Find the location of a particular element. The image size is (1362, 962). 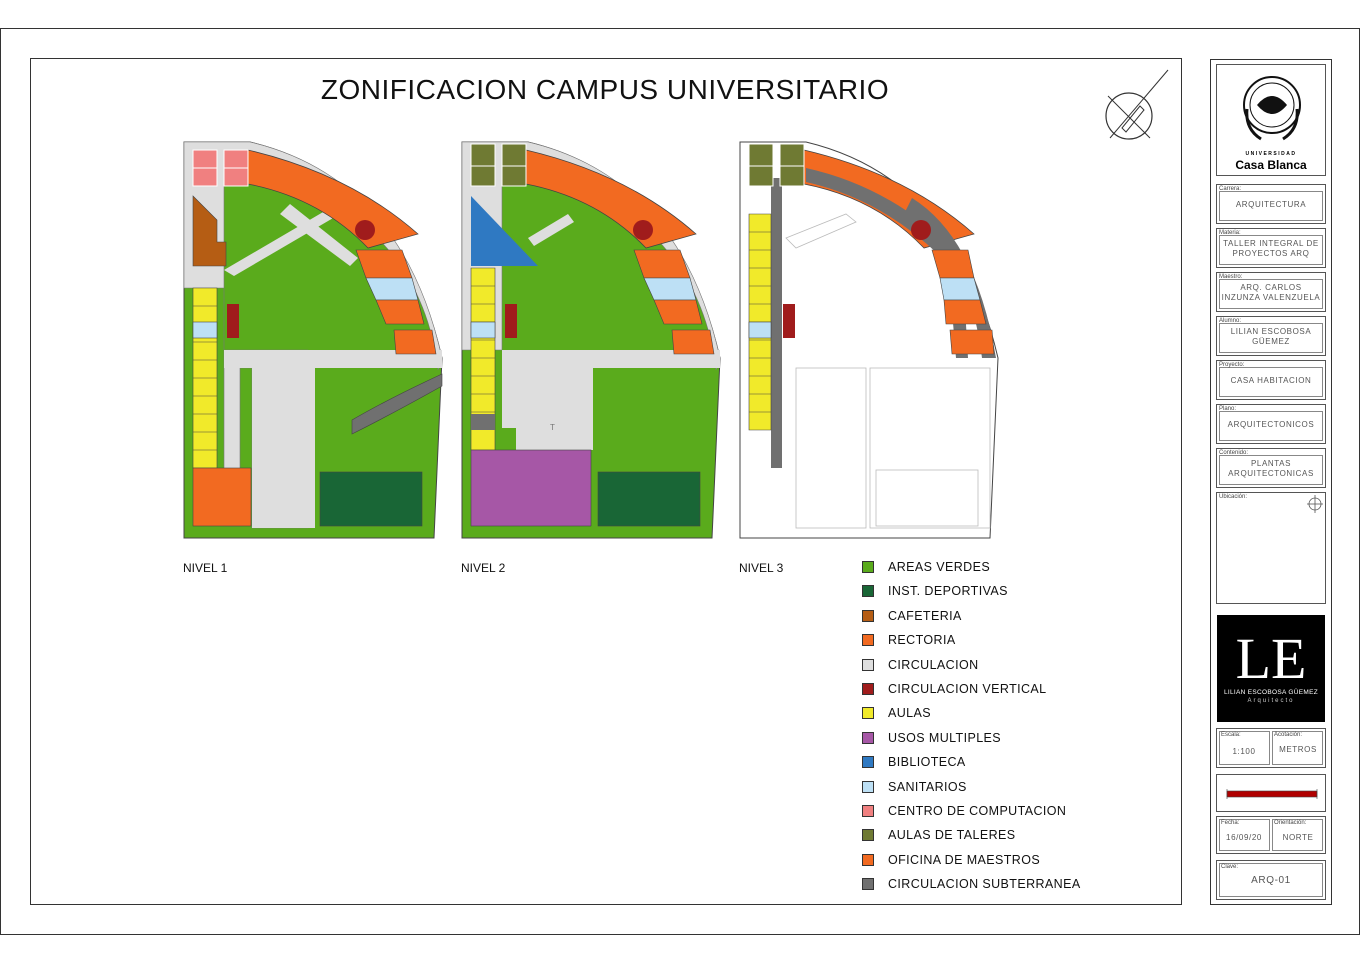

graphic-scale-bar is located at coordinates (1272, 794).